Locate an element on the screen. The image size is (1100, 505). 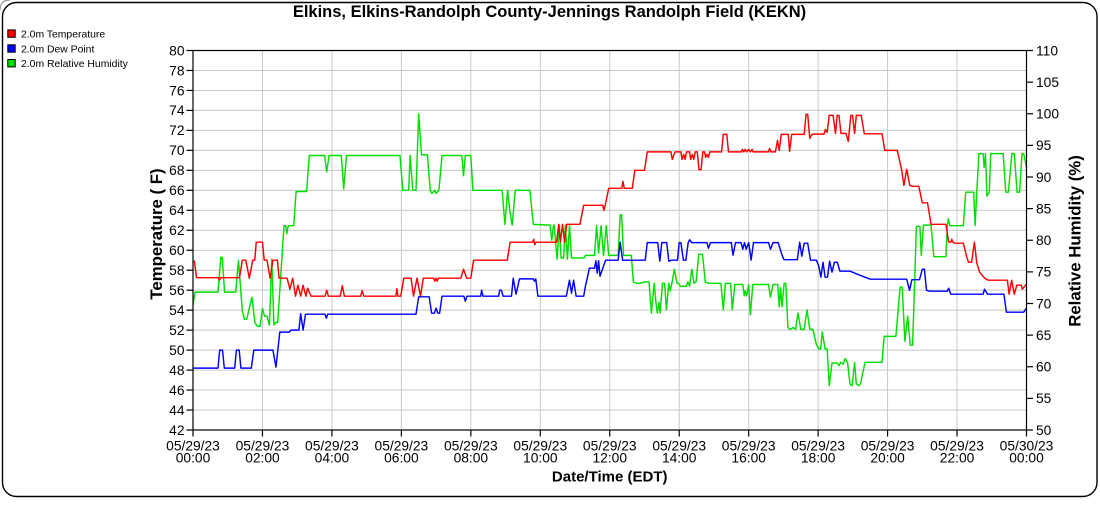
svg-text: 75 is located at coordinates (1044, 272).